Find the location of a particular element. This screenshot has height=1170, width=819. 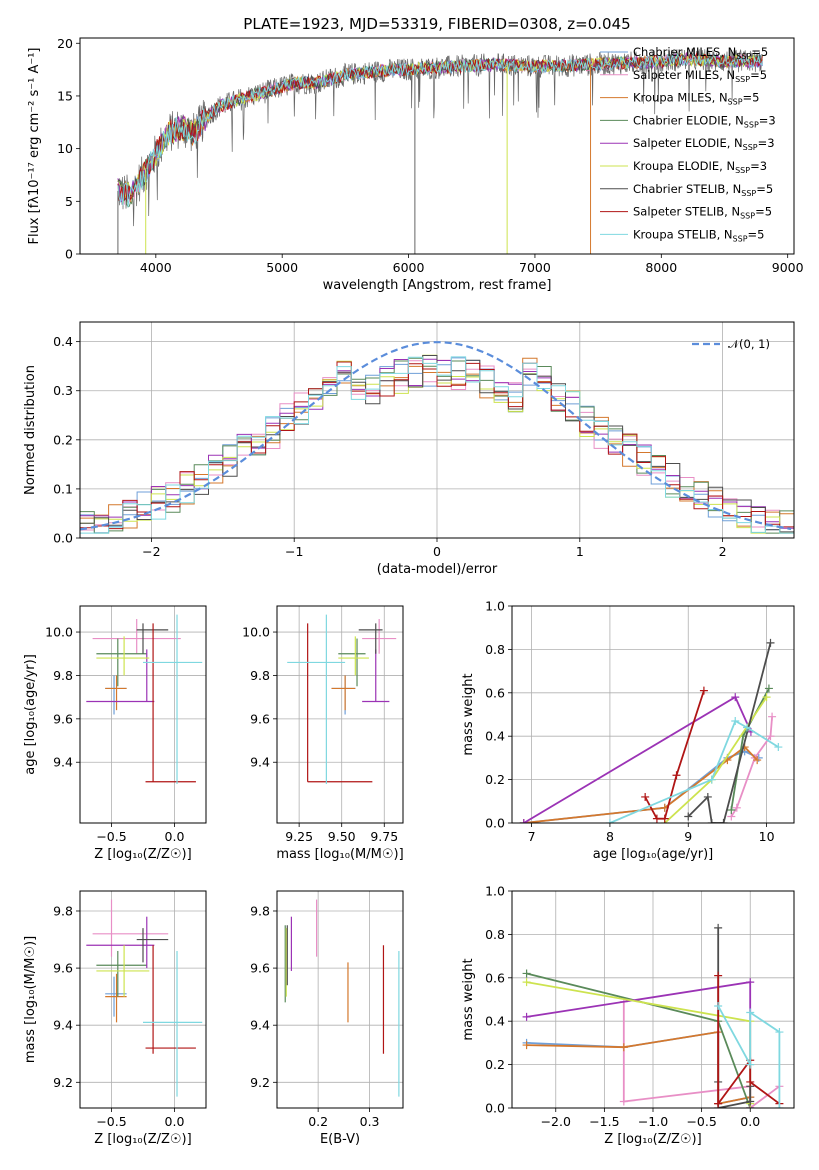

y-tick-label: 0.4 is located at coordinates (495, 736).